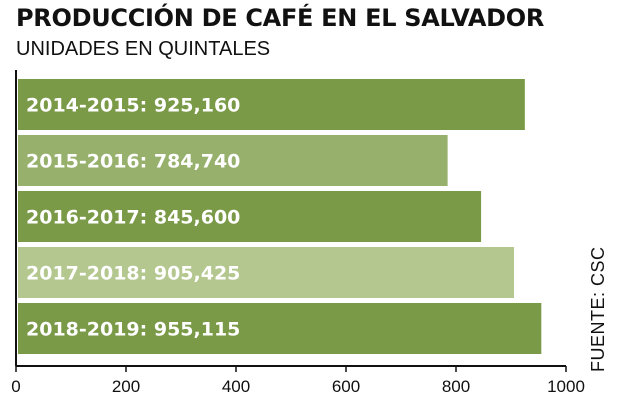  What do you see at coordinates (15, 386) in the screenshot?
I see `x-tick-label: 0` at bounding box center [15, 386].